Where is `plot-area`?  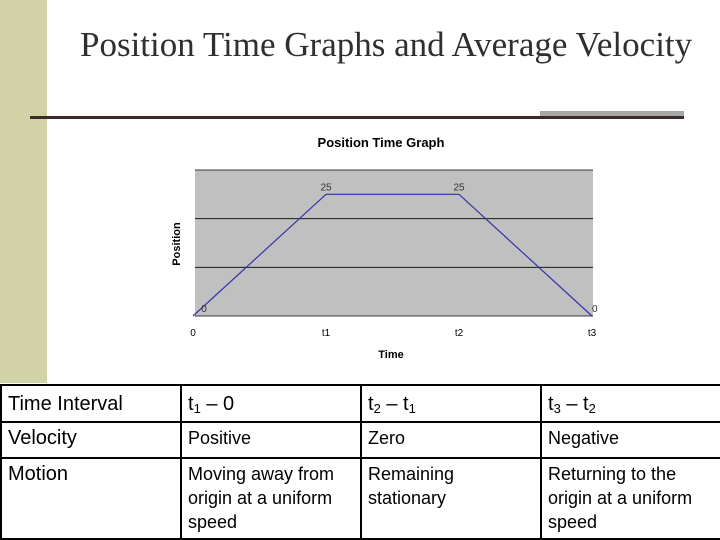
plot-area is located at coordinates (394, 243).